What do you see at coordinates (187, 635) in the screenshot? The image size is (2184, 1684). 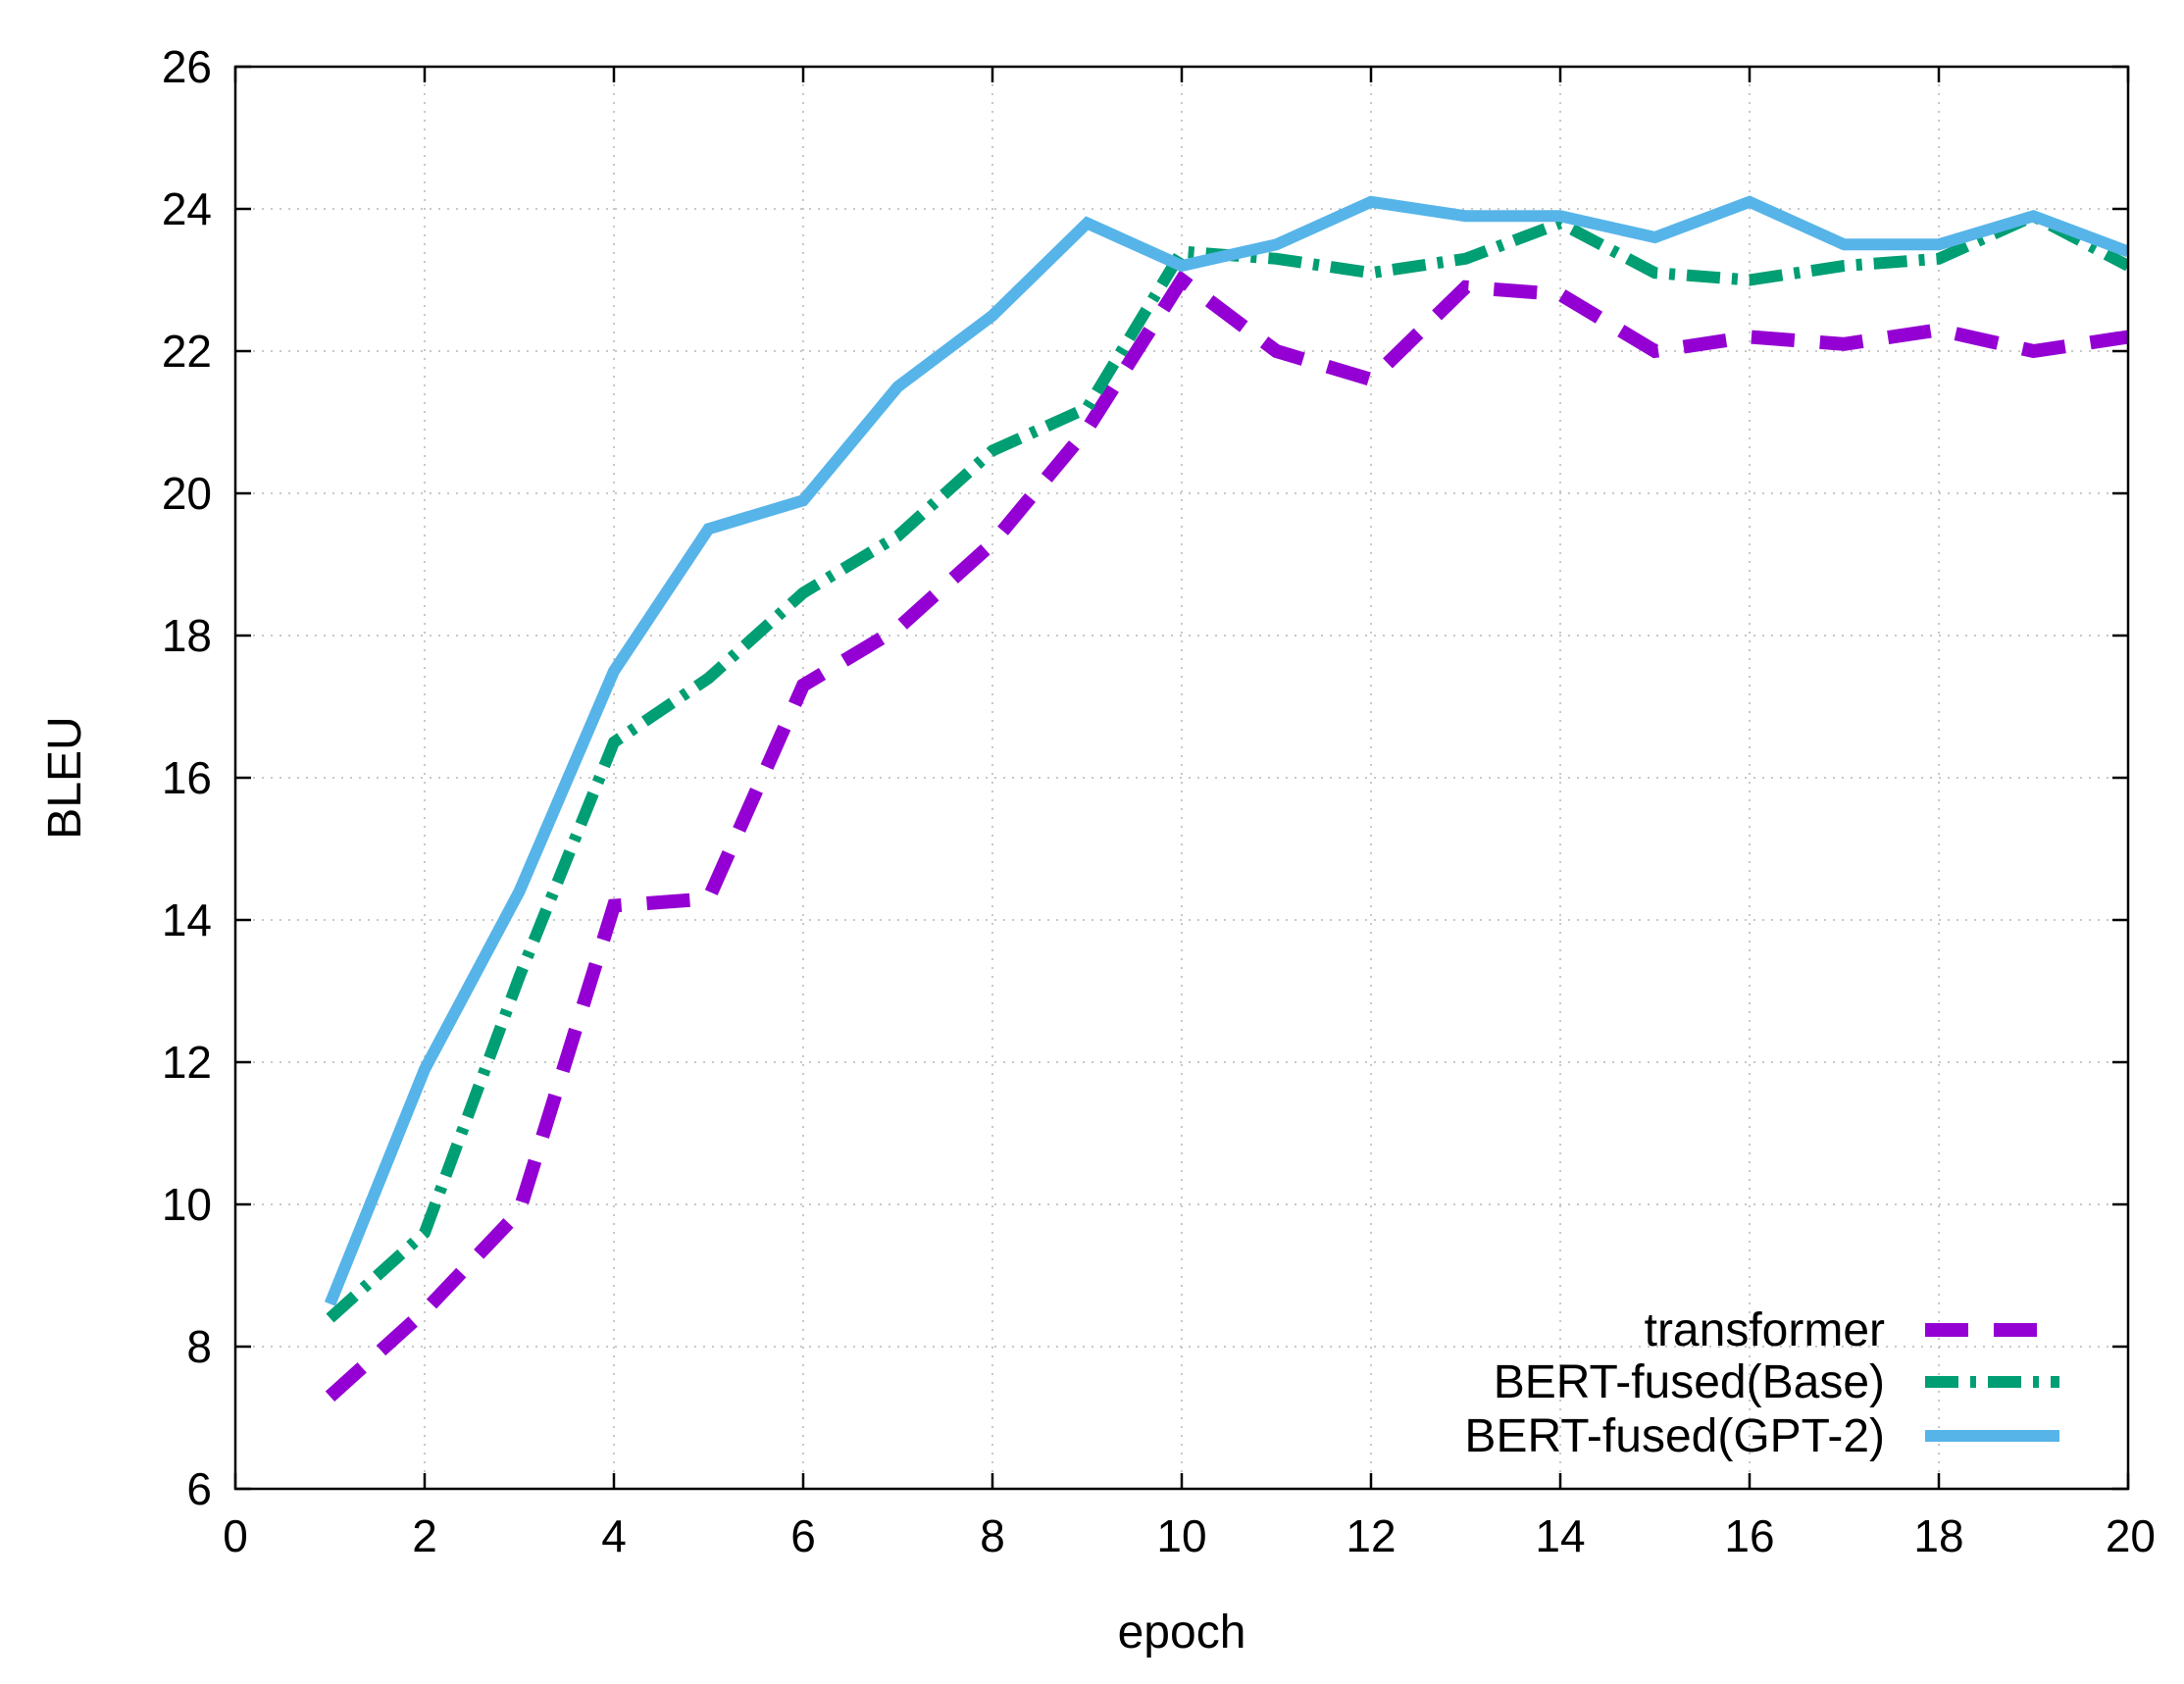 I see `y-tick-label: 18` at bounding box center [187, 635].